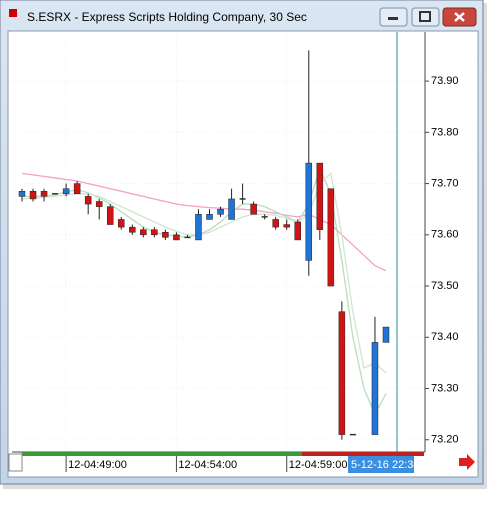  What do you see at coordinates (207, 465) in the screenshot?
I see `x-tick-label: 12-04:54:00` at bounding box center [207, 465].